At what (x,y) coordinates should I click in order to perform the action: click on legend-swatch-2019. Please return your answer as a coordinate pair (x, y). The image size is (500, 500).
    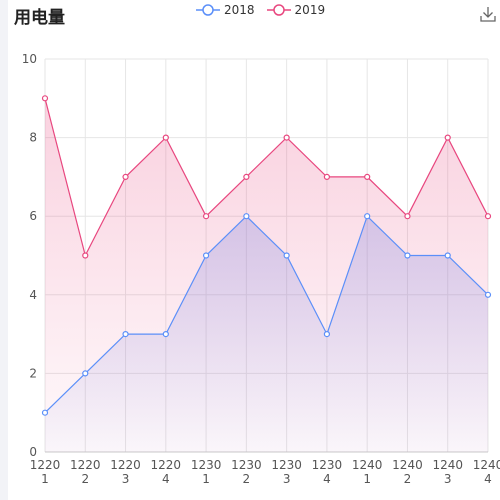
    Looking at the image, I should click on (278, 10).